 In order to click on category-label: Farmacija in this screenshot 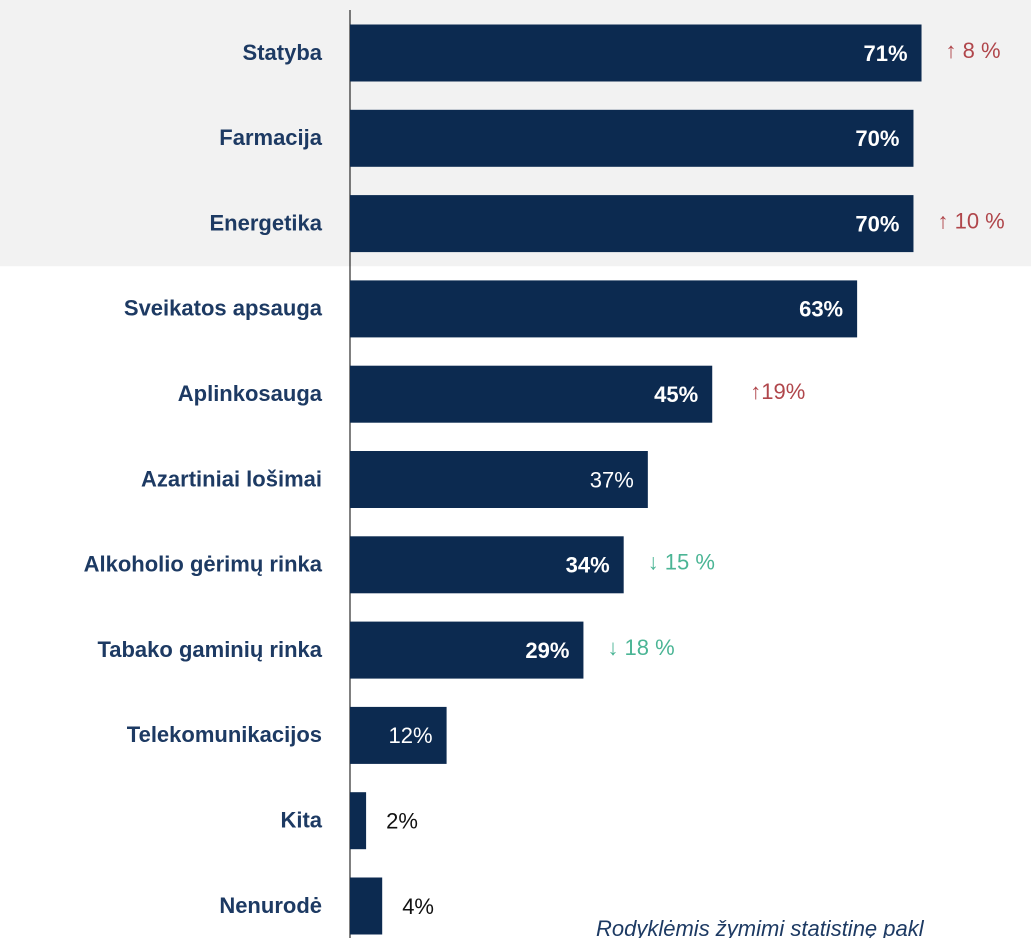, I will do `click(270, 137)`.